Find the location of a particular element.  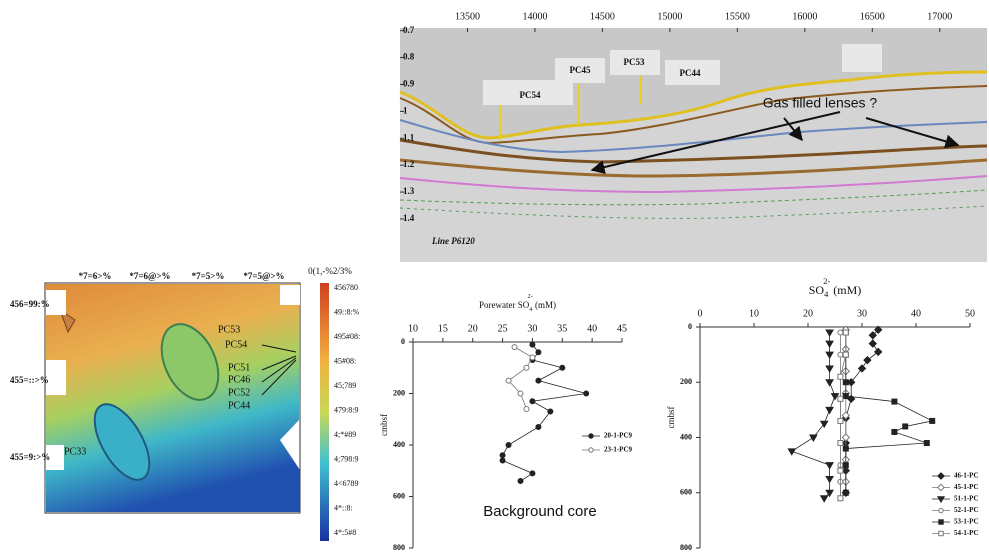

legend-label: 54-1-PC is located at coordinates (966, 533).